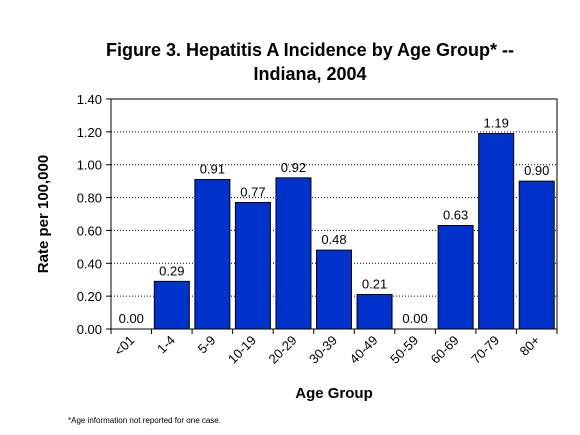 The width and height of the screenshot is (580, 435). Describe the element at coordinates (166, 345) in the screenshot. I see `x-tick-label: 1-4` at that location.